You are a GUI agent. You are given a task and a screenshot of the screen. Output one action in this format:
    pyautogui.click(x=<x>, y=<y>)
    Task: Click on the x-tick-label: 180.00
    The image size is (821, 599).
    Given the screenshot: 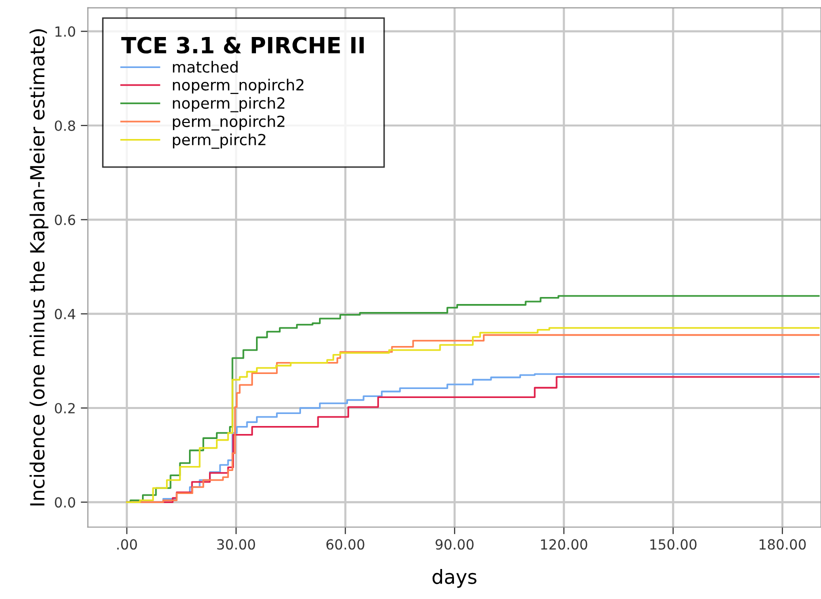 What is the action you would take?
    pyautogui.click(x=783, y=544)
    